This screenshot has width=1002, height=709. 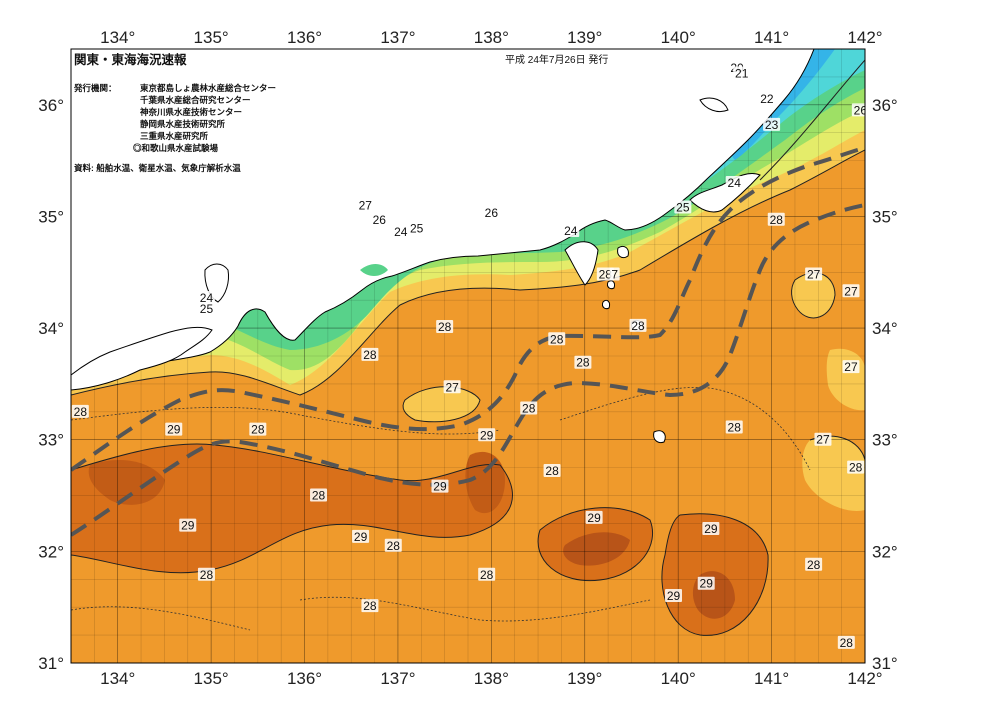 I want to click on issuer-4: 静岡県水産技術研究所, so click(x=183, y=124).